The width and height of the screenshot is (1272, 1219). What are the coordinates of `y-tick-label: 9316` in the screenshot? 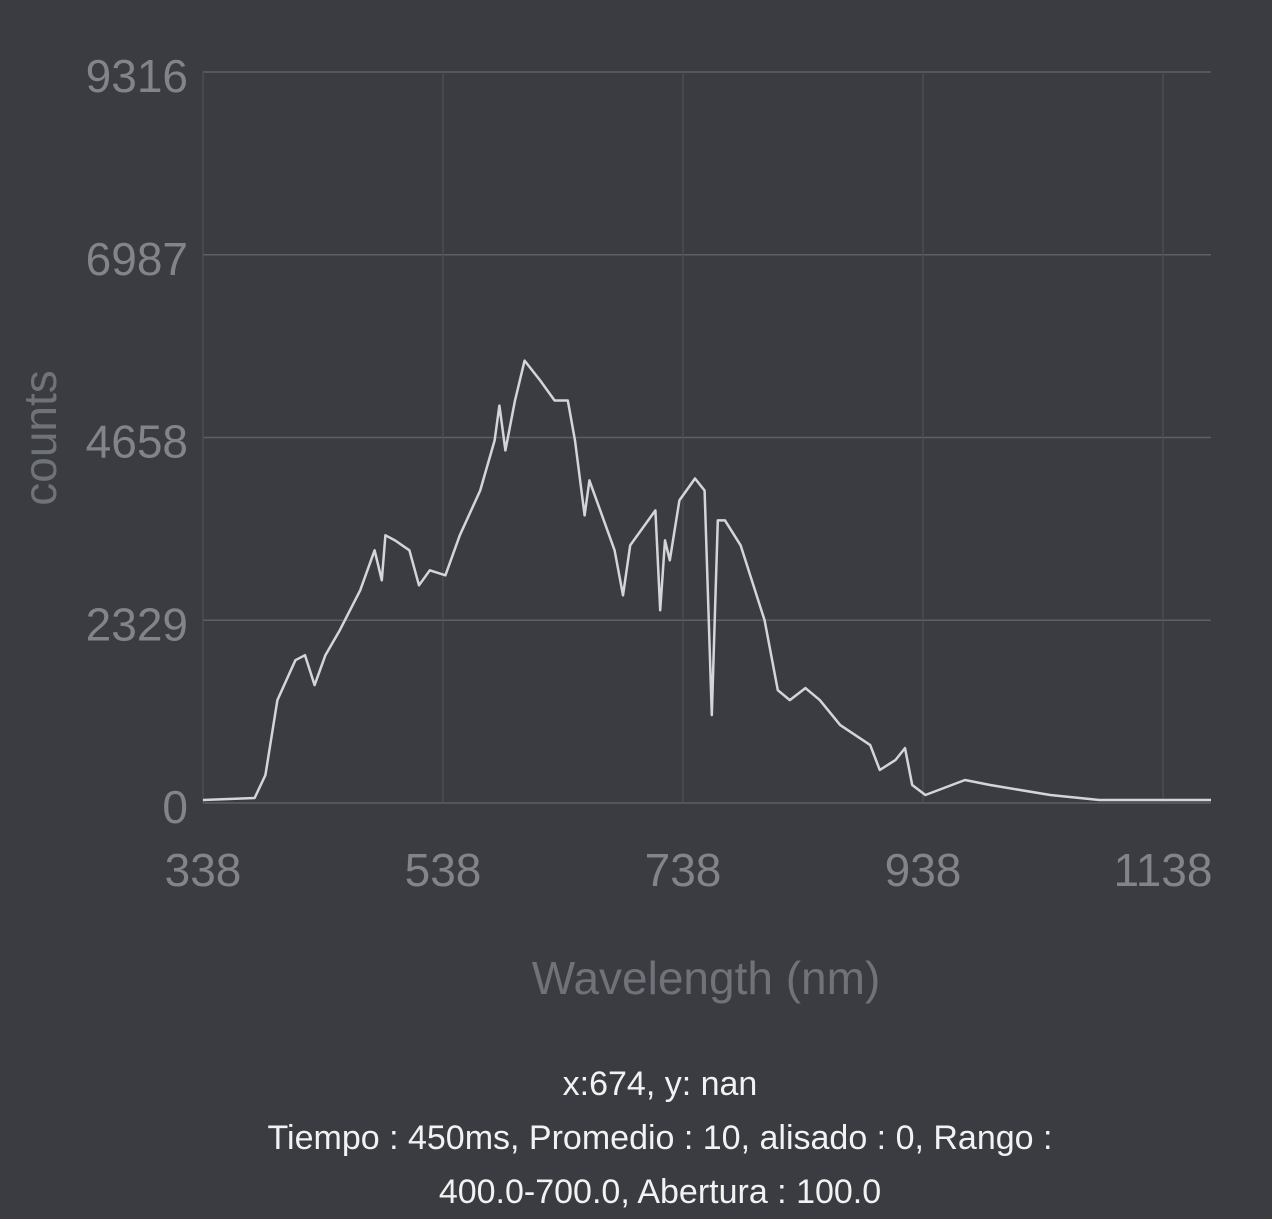 It's located at (137, 76).